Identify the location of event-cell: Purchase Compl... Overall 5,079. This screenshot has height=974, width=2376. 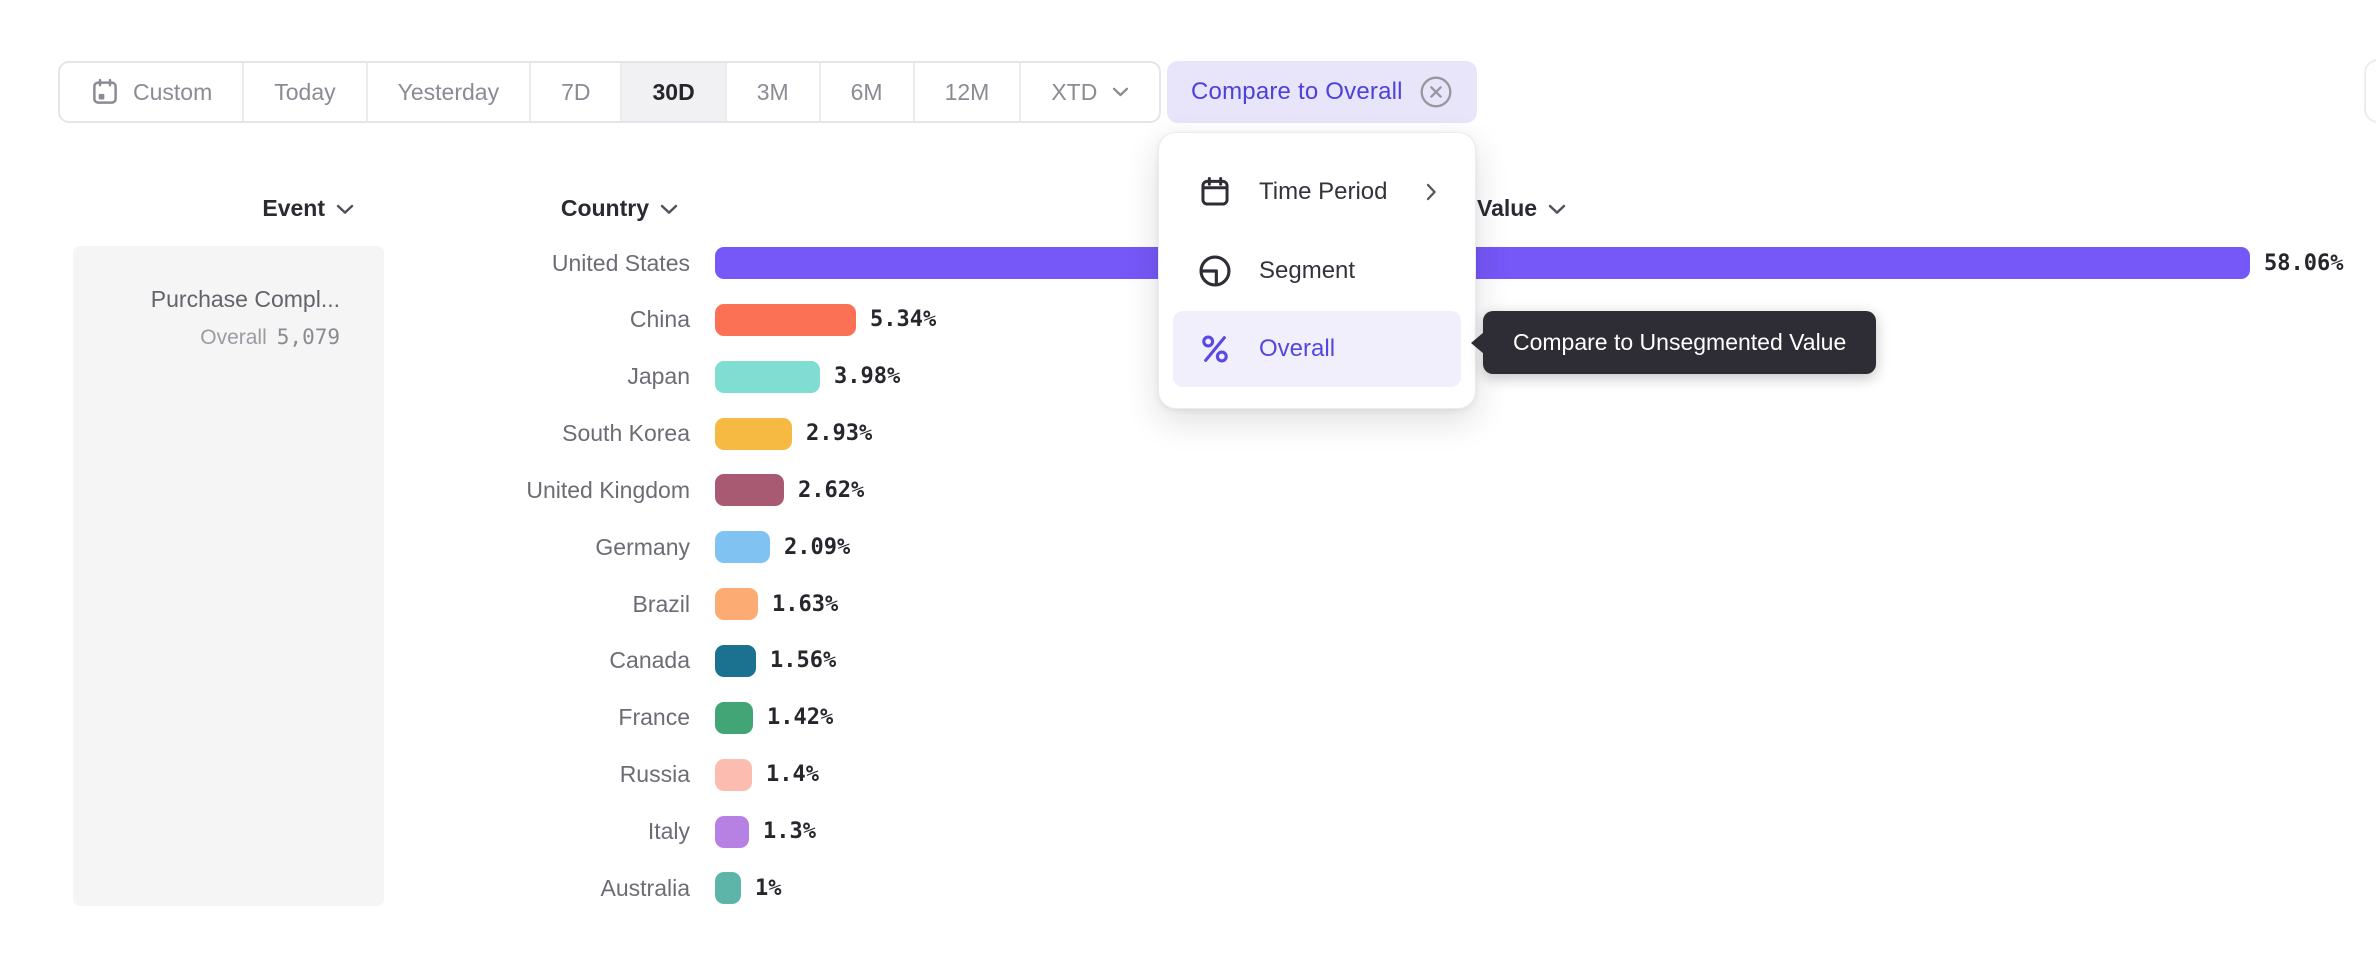
(228, 576).